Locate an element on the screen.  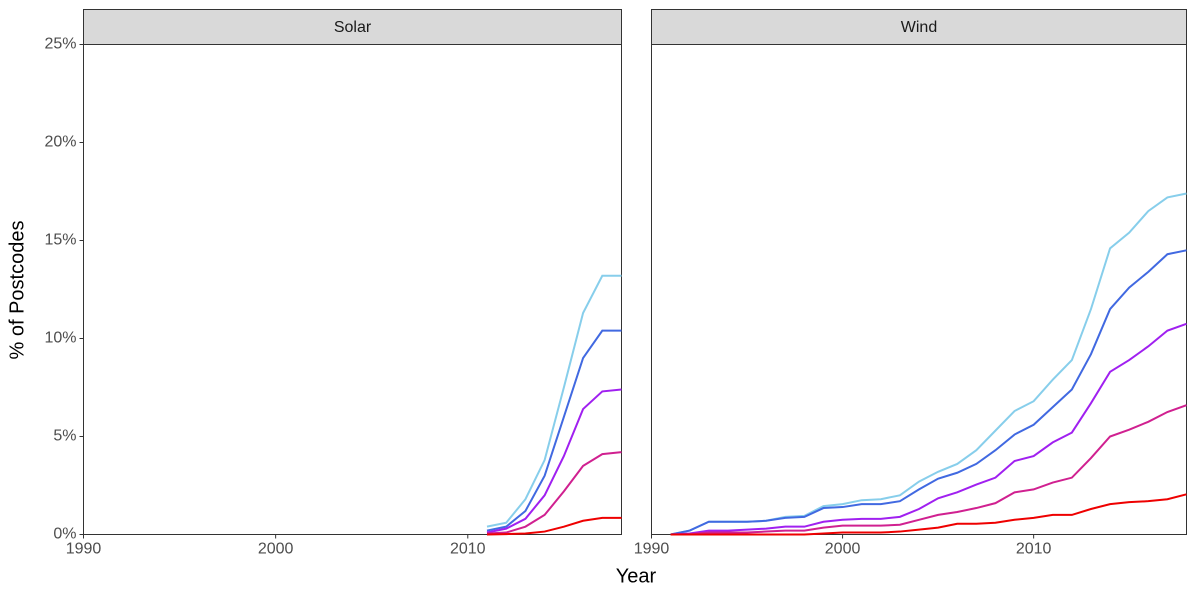
y-tick-label: 15% is located at coordinates (60, 240).